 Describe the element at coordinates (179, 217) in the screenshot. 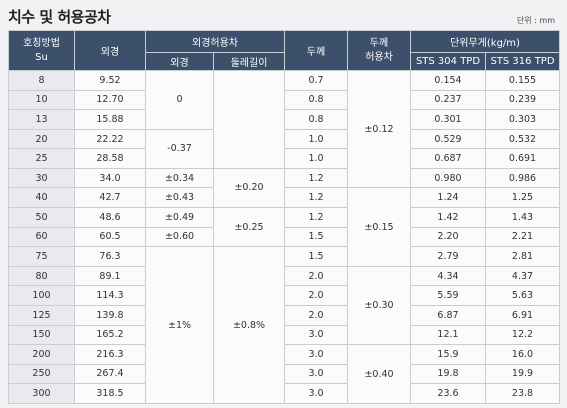

I see `od-tol-cell: ±0.49` at that location.